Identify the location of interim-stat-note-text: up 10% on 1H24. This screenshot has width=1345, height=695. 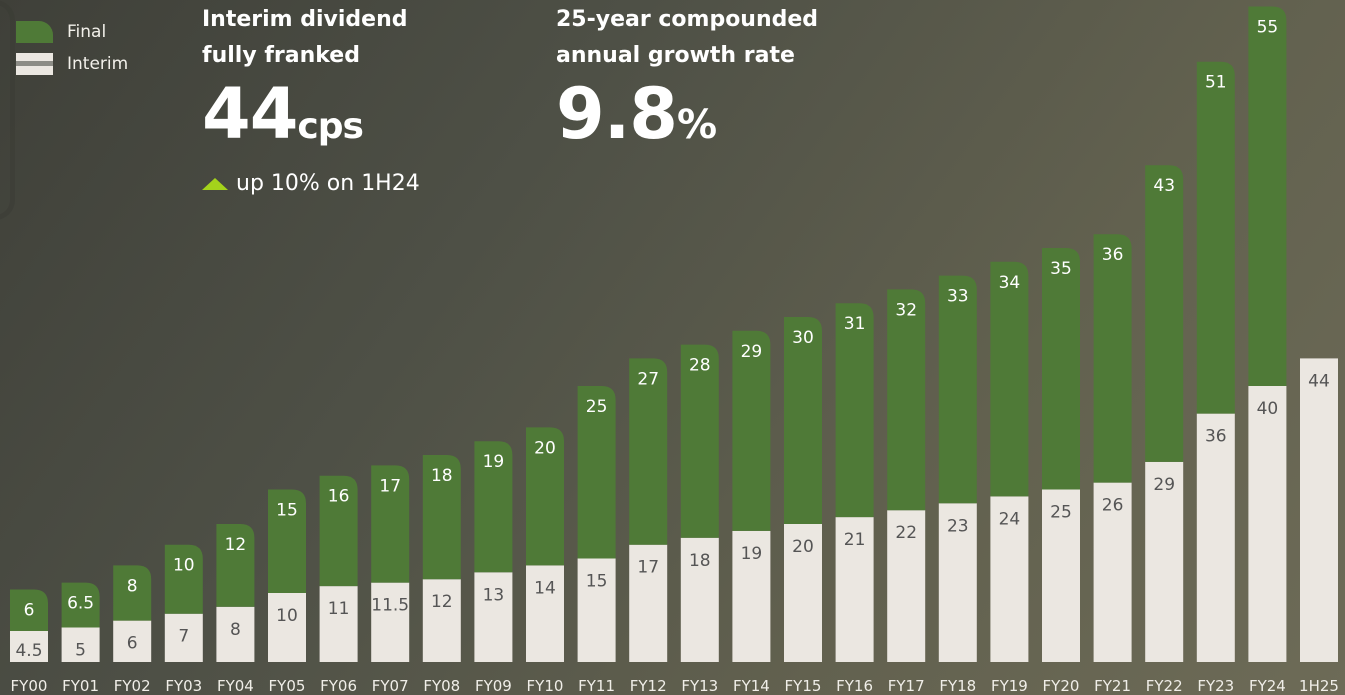
(328, 183).